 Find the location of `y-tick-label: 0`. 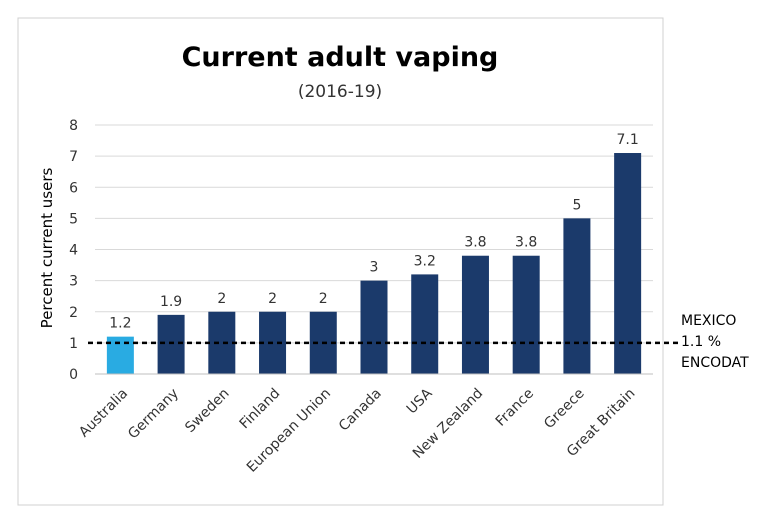

y-tick-label: 0 is located at coordinates (73, 375).